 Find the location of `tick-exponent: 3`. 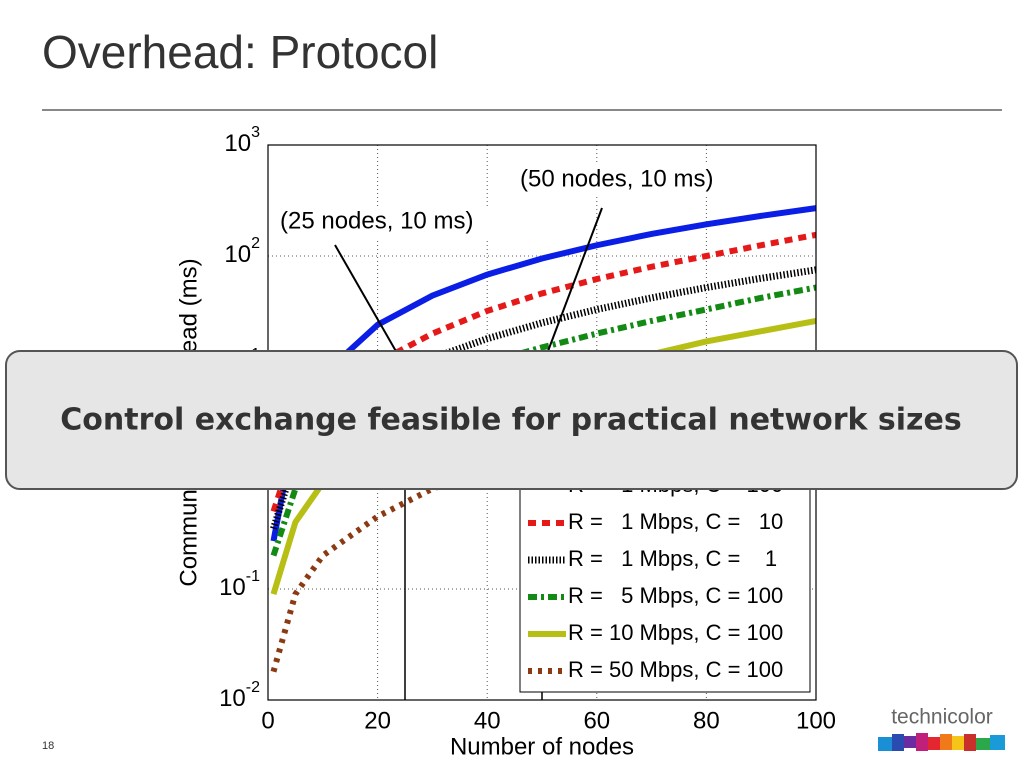

tick-exponent: 3 is located at coordinates (255, 132).